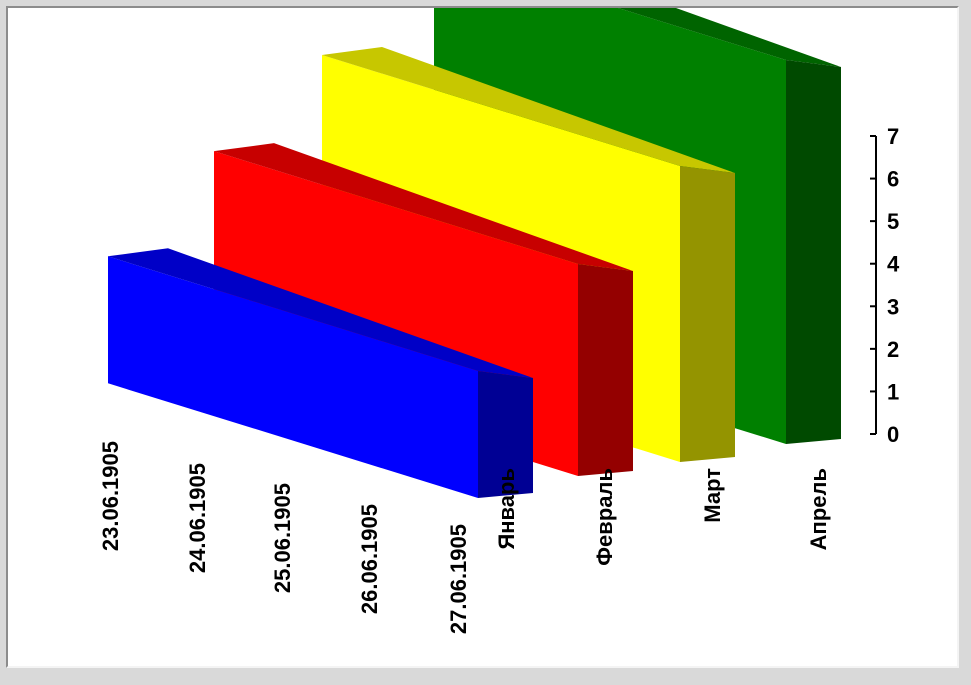 The height and width of the screenshot is (685, 971). I want to click on category-label-январь: Январь, so click(506, 509).